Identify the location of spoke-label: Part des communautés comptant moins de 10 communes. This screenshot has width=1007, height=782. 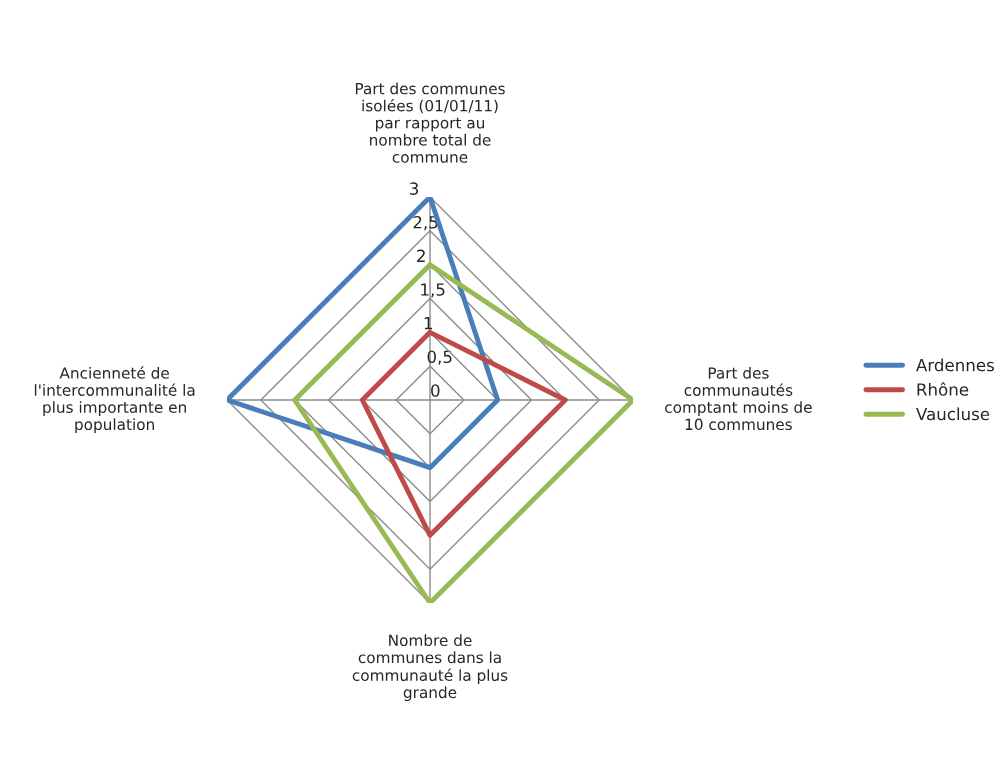
(738, 398).